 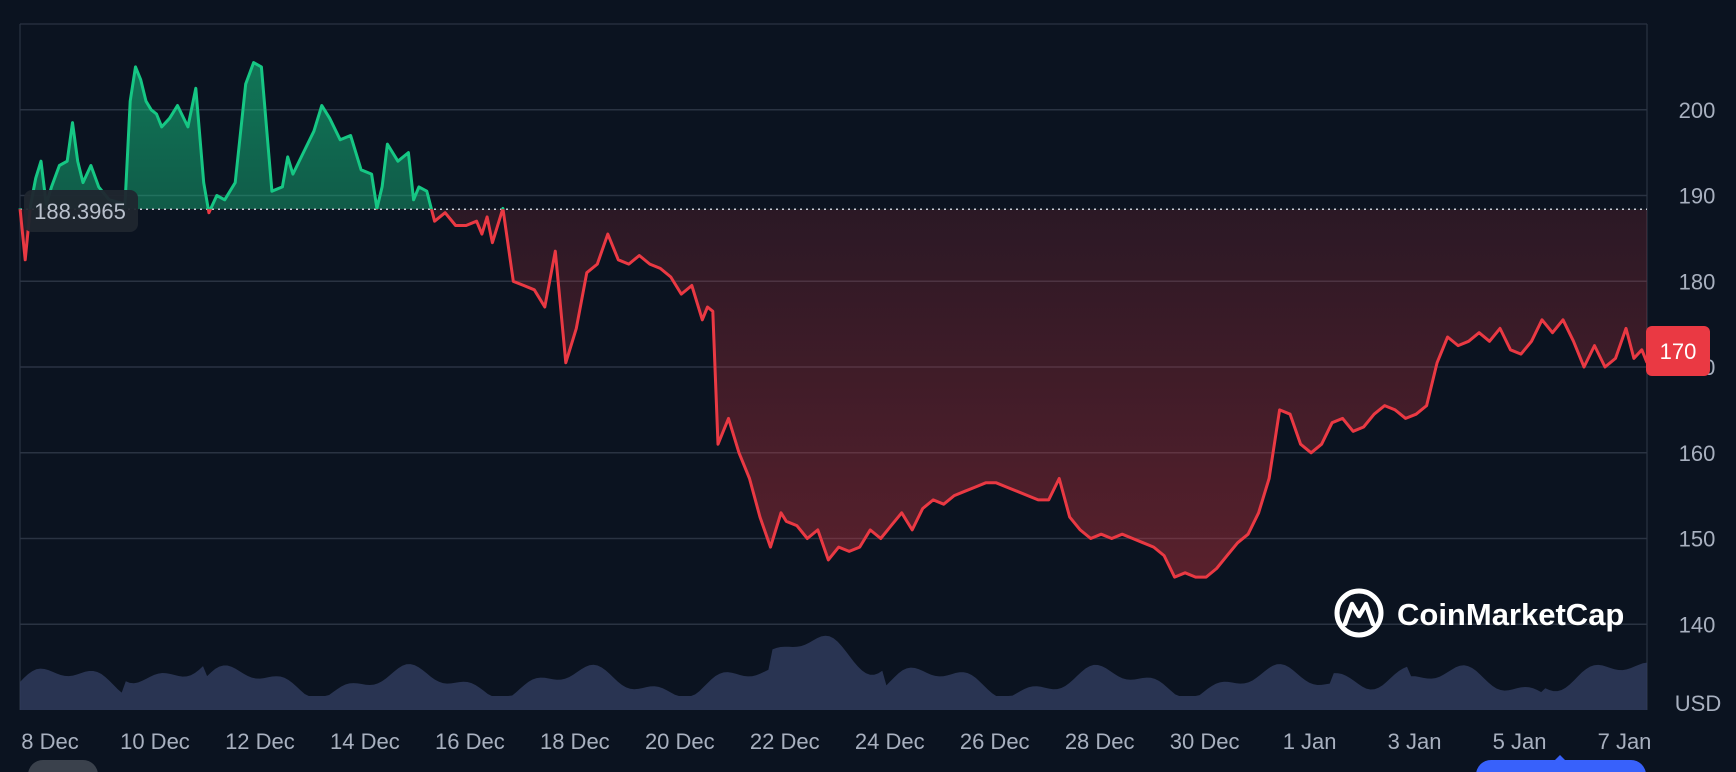 I want to click on current-price-text: 170, so click(x=1678, y=351).